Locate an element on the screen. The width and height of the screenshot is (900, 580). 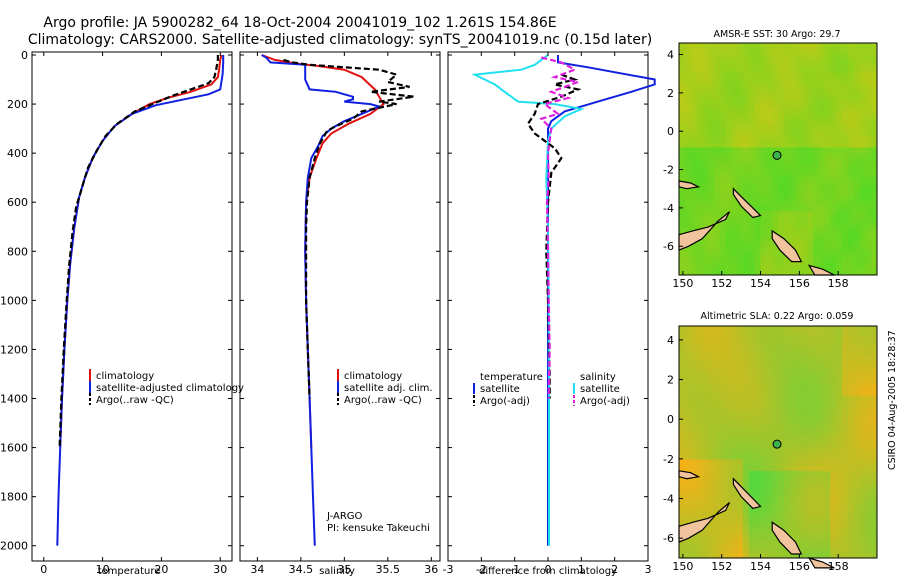
pi-label: PI: kensuke Takeuchi is located at coordinates (378, 528).